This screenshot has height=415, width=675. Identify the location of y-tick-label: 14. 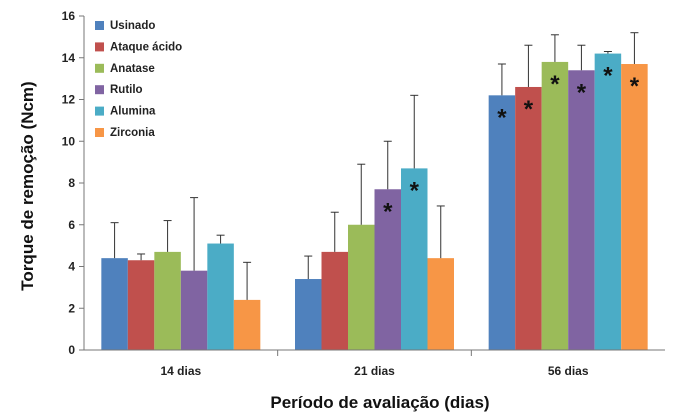
(69, 58).